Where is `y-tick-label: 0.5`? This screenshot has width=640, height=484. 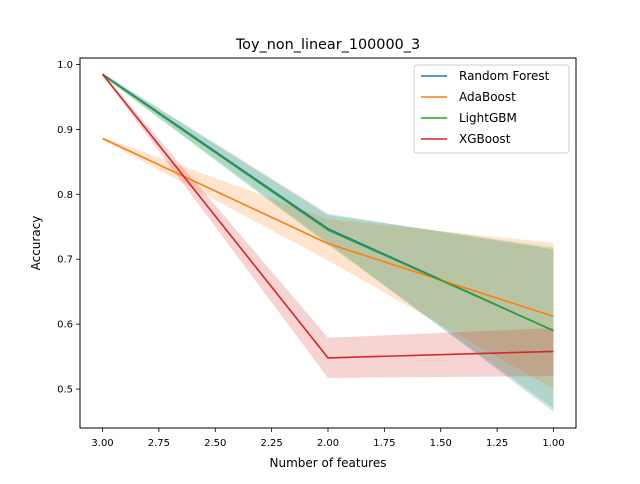 y-tick-label: 0.5 is located at coordinates (65, 390).